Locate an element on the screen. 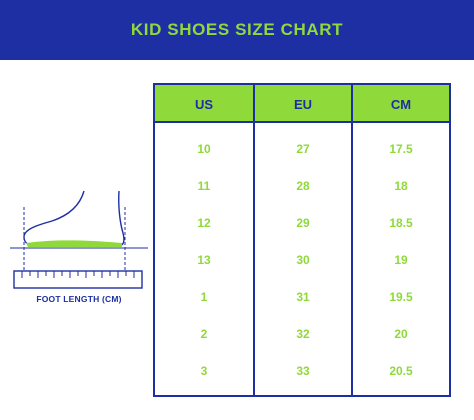 The height and width of the screenshot is (420, 474). insole-shape is located at coordinates (74, 243).